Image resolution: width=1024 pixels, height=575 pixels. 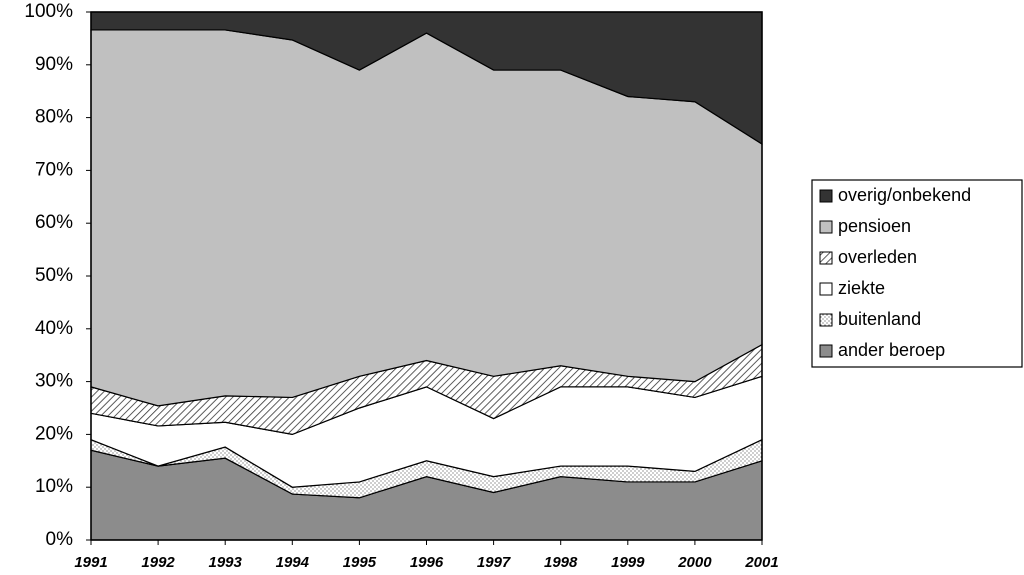 What do you see at coordinates (54, 486) in the screenshot?
I see `y-tick-label: 10%` at bounding box center [54, 486].